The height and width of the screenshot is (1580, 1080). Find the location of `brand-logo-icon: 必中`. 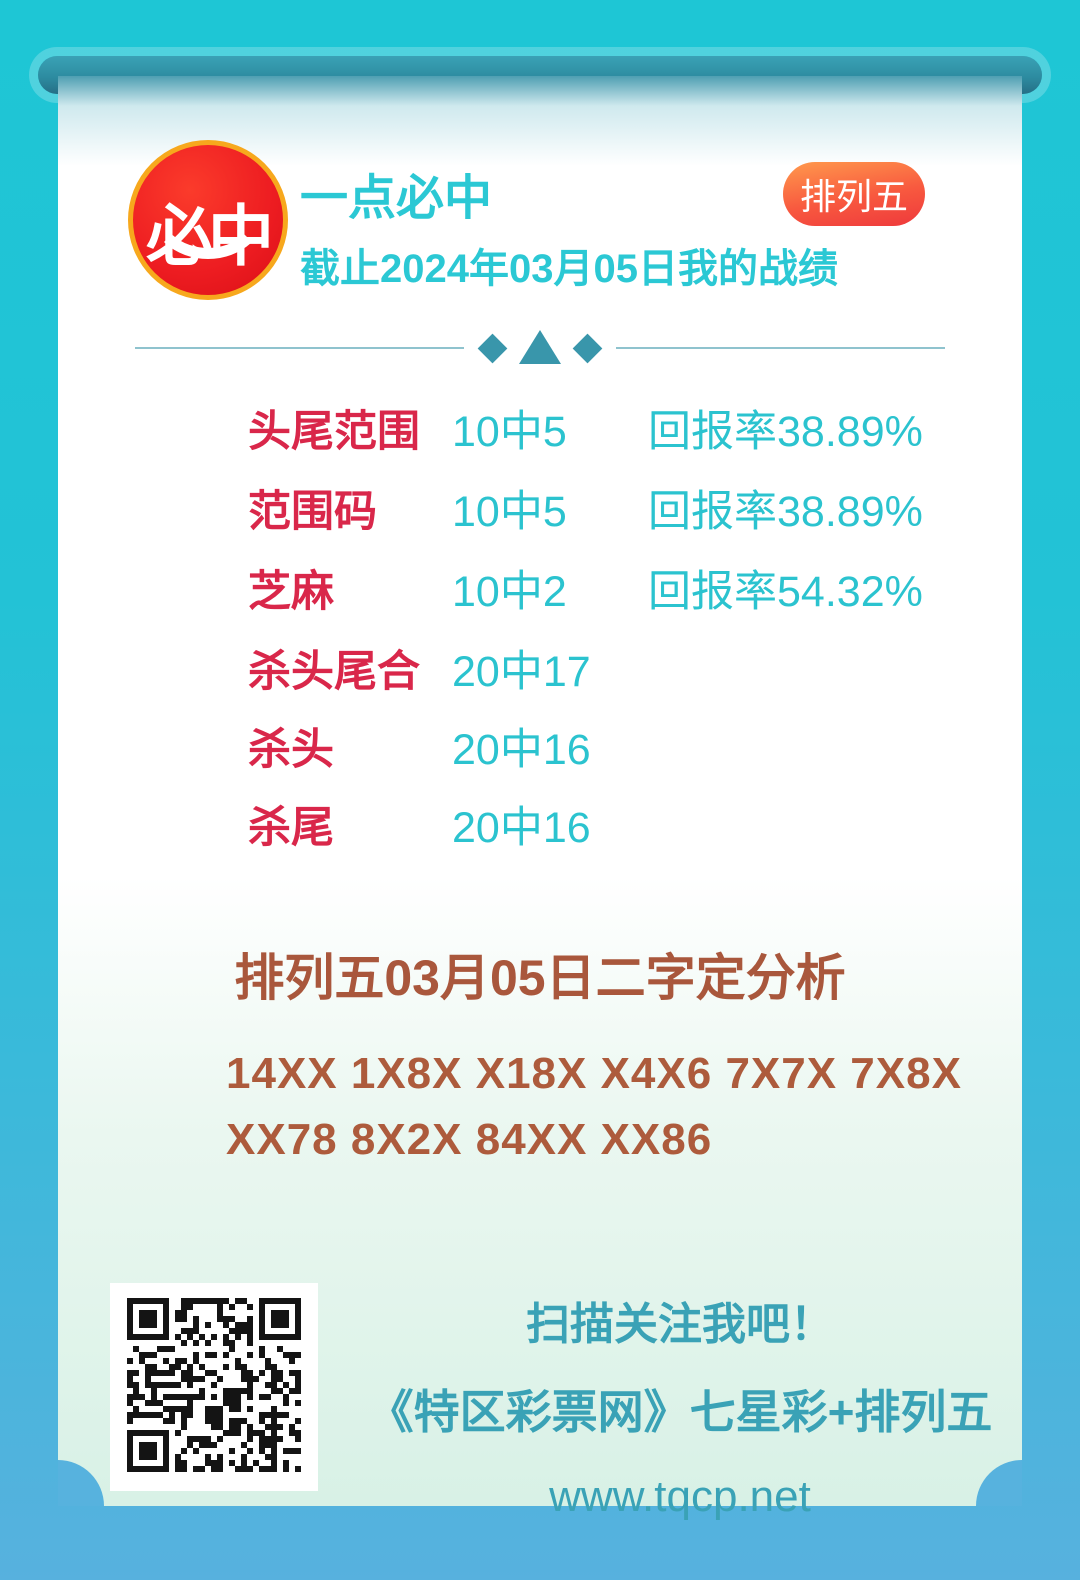

brand-logo-icon: 必中 is located at coordinates (208, 220).